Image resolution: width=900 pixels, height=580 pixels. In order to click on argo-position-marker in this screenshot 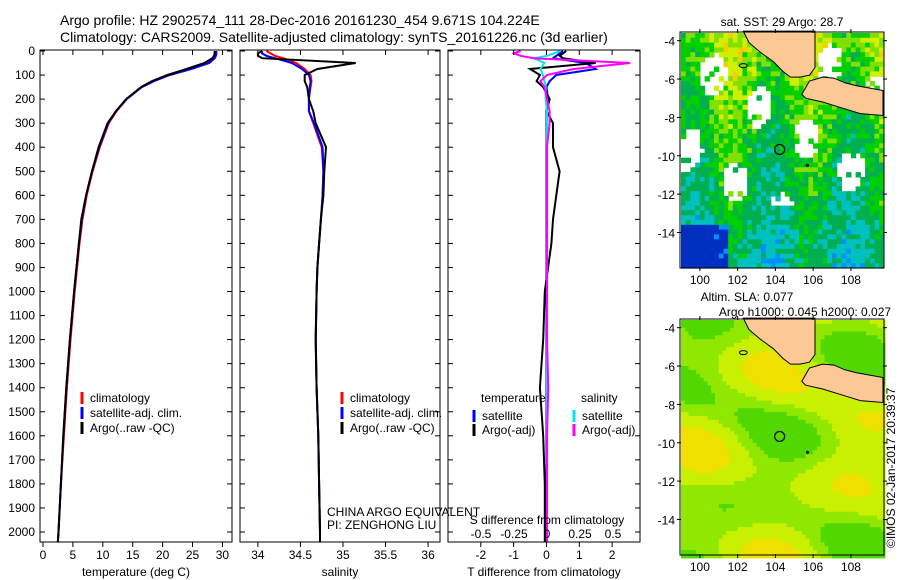, I will do `click(780, 149)`.